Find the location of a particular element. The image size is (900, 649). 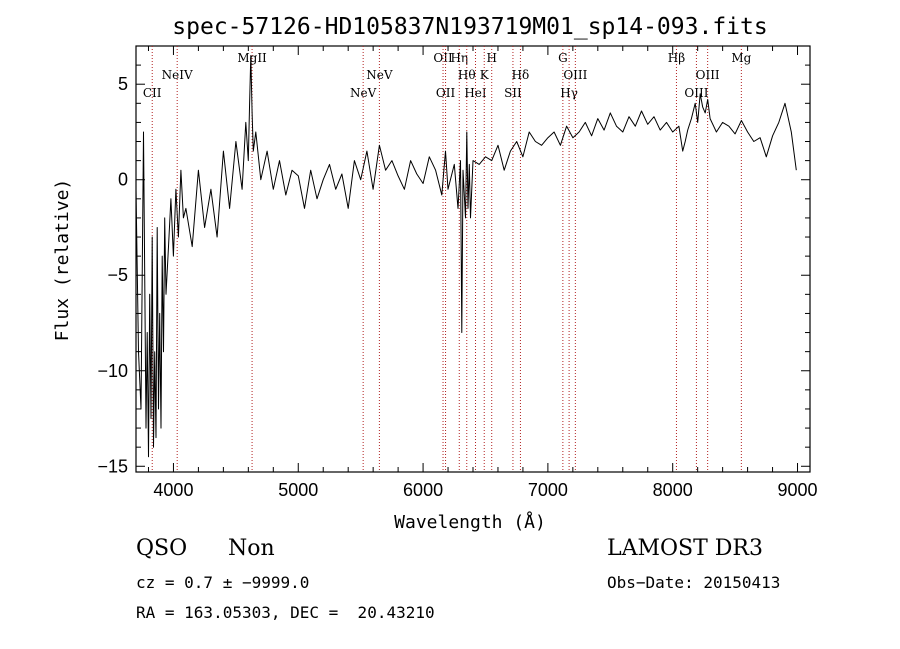

spectral-line-label: CII is located at coordinates (152, 93).